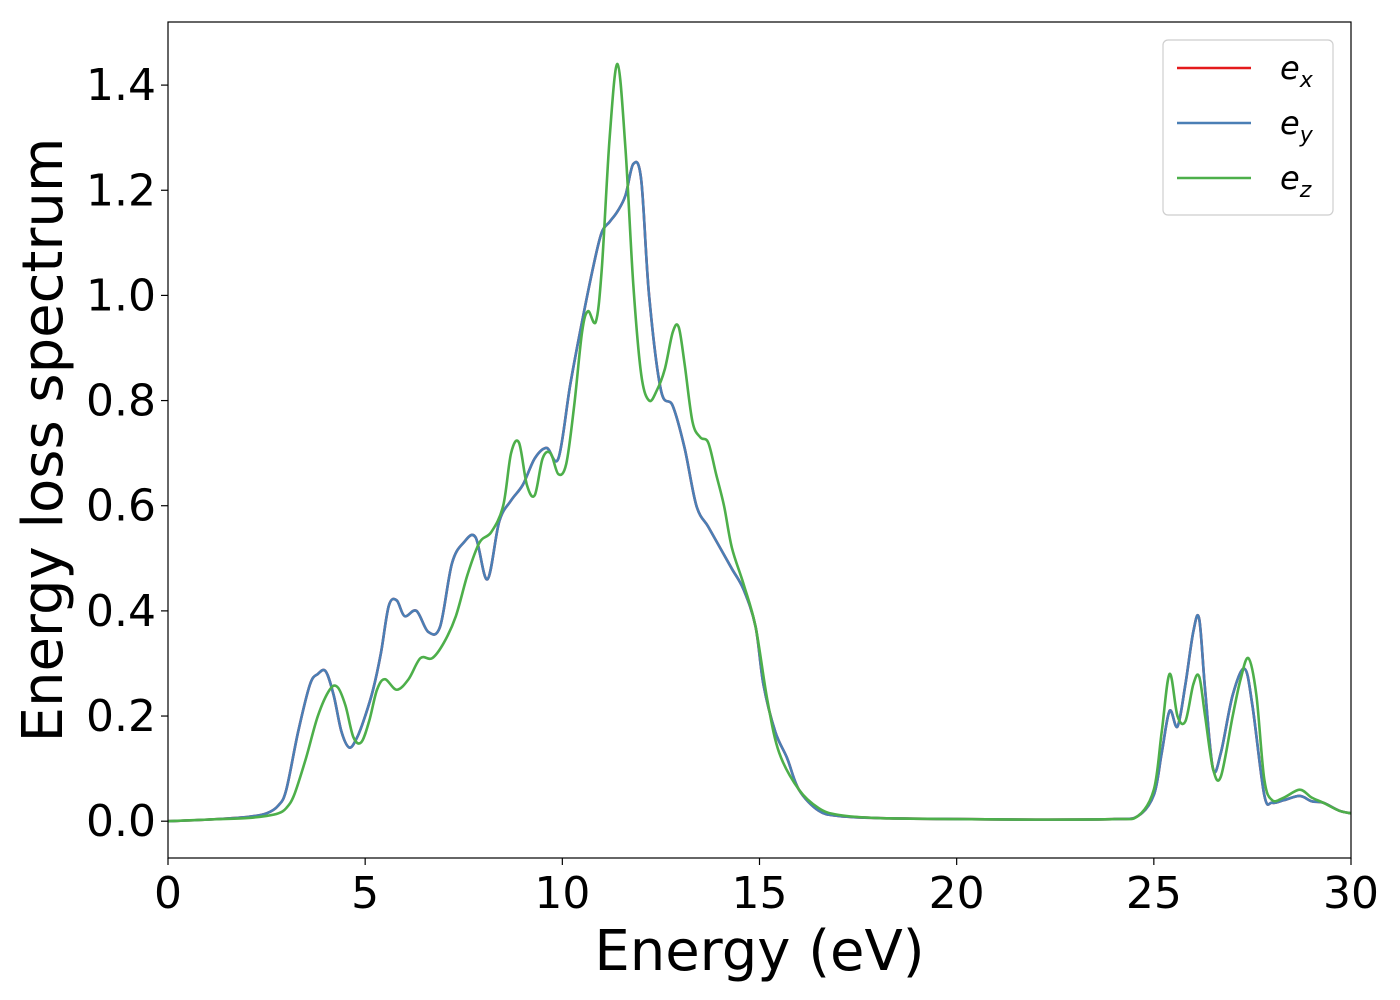 The width and height of the screenshot is (1400, 1000). I want to click on legend-box, so click(1248, 127).